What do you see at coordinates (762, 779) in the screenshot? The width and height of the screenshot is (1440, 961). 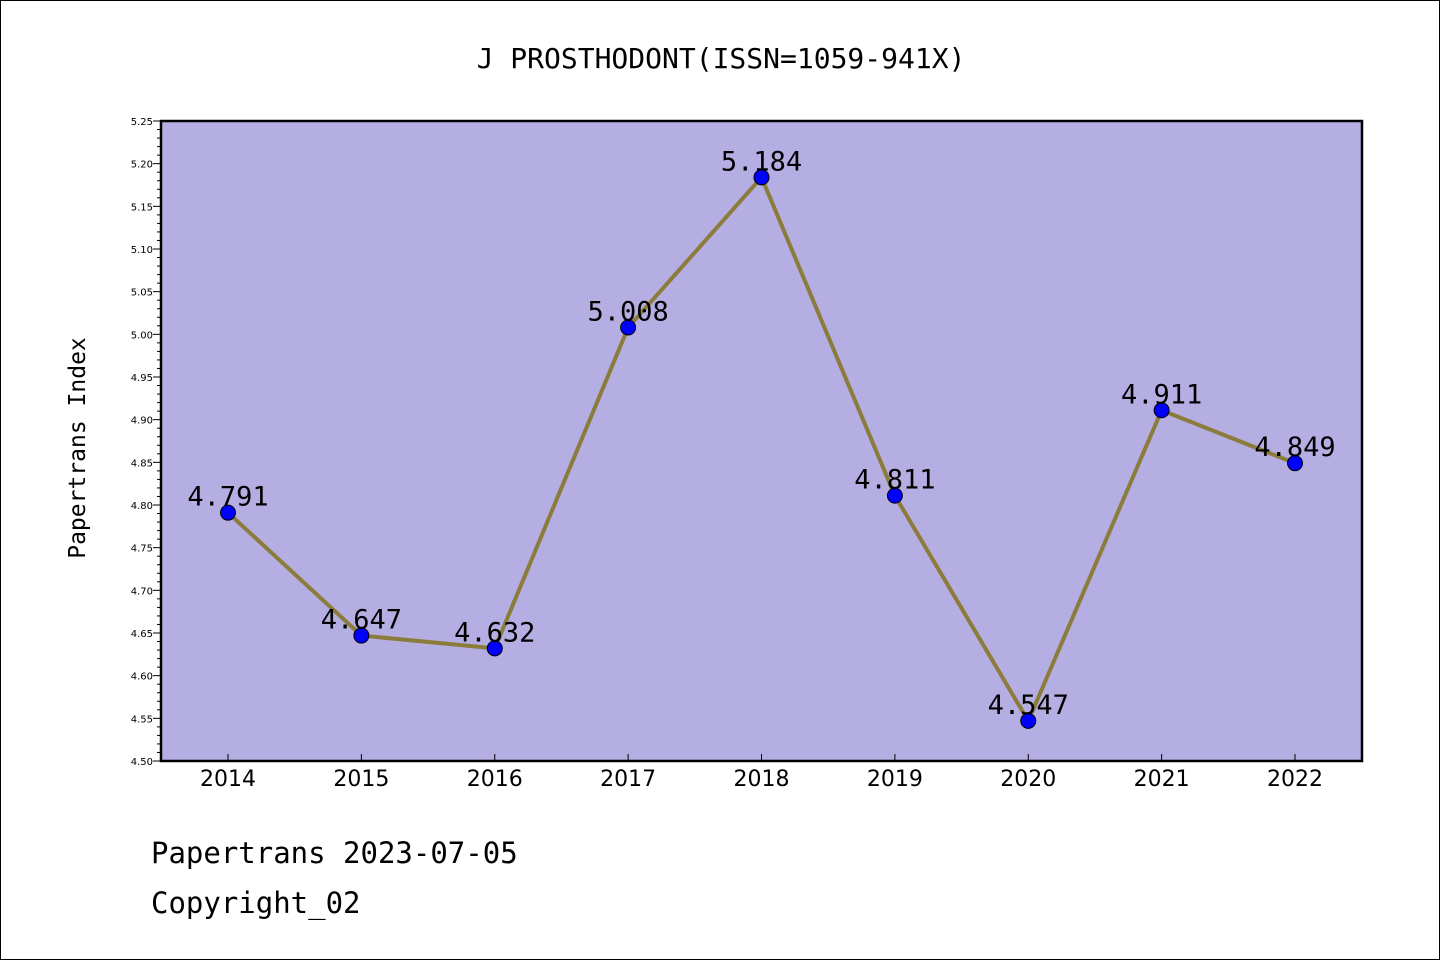 I see `x-tick-label: 2018` at bounding box center [762, 779].